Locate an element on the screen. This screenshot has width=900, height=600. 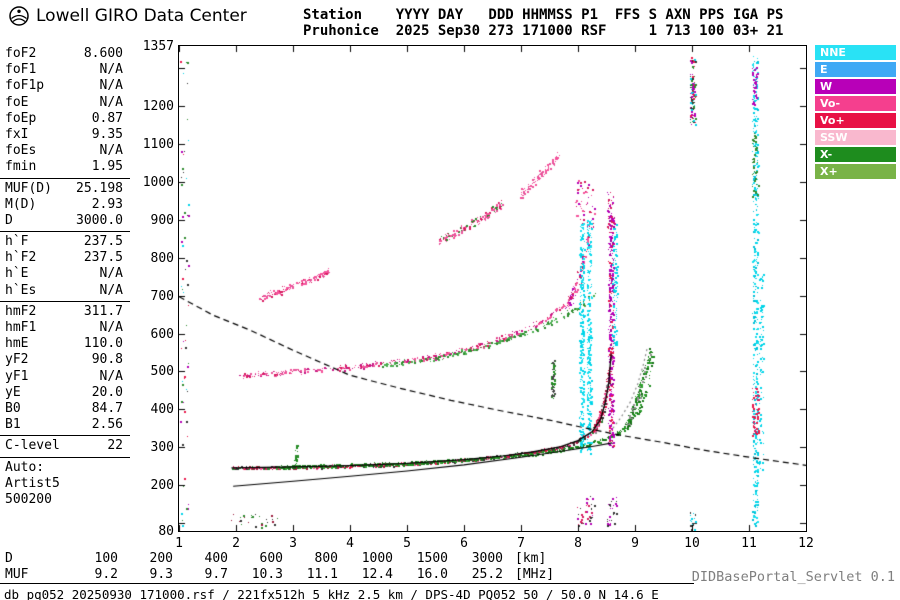
param-label: B1 is located at coordinates (13, 425).